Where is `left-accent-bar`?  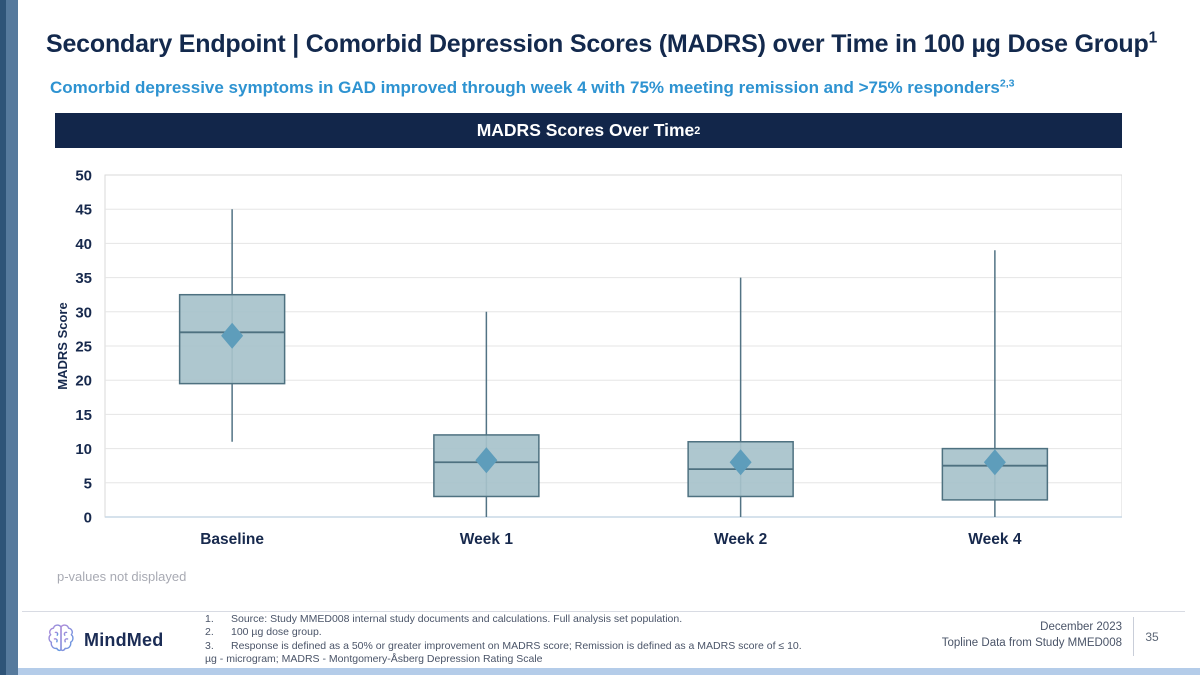 left-accent-bar is located at coordinates (9, 337).